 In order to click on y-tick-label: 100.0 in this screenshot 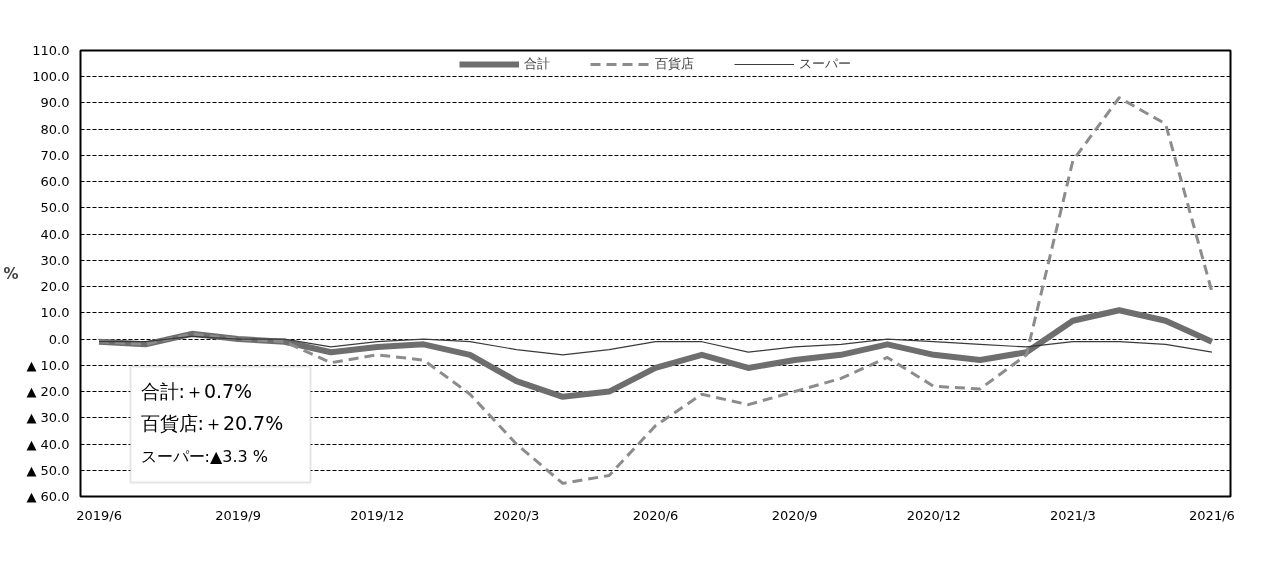, I will do `click(51, 77)`.